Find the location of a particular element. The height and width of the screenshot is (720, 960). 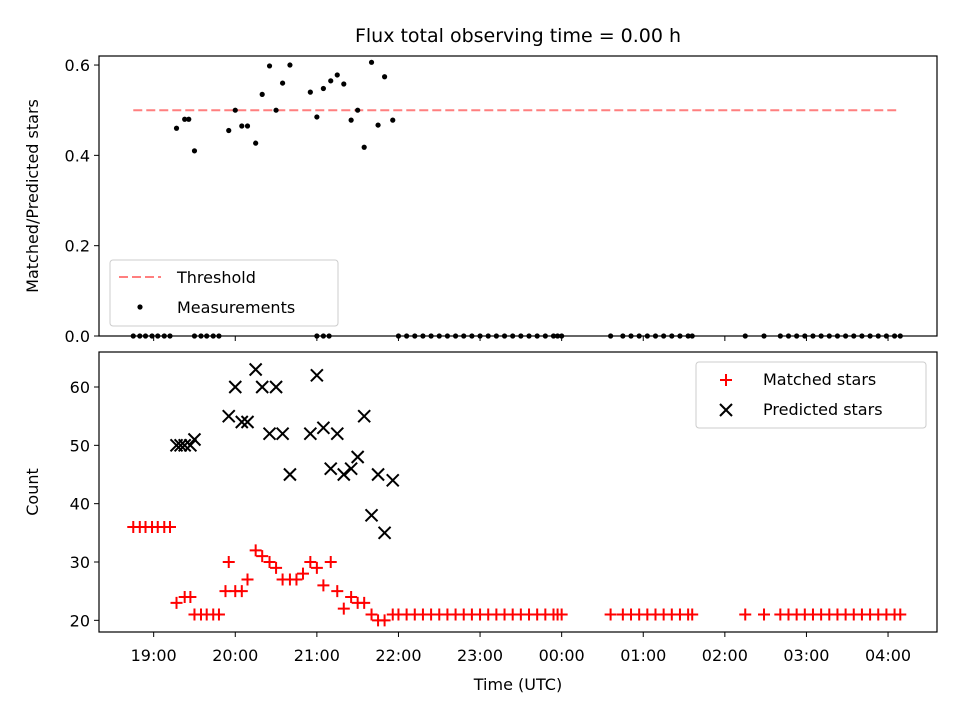

legend-predicted-label: Predicted stars is located at coordinates (823, 409).